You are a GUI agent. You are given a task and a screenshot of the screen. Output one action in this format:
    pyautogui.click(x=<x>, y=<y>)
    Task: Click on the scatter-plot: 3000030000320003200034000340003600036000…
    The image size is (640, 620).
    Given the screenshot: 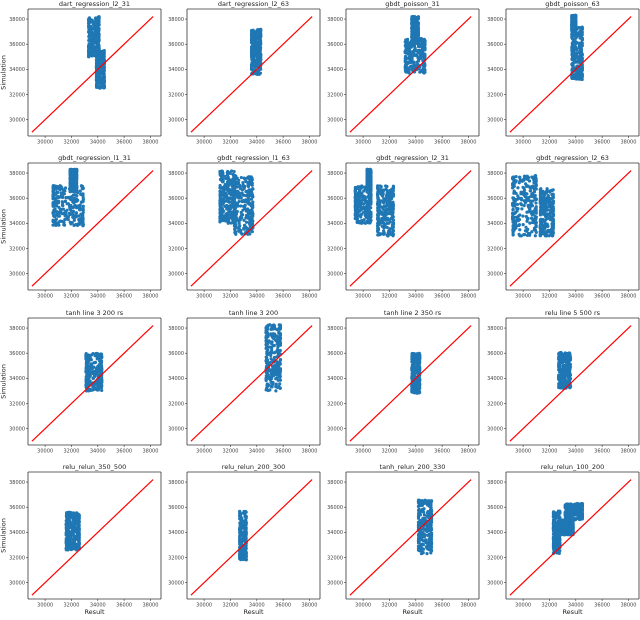 What is the action you would take?
    pyautogui.click(x=563, y=77)
    